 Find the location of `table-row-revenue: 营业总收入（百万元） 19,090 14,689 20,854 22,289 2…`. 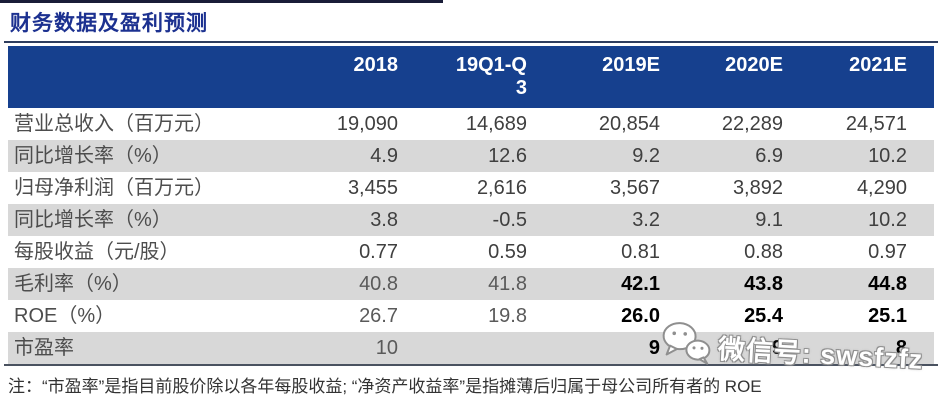

table-row-revenue: 营业总收入（百万元） 19,090 14,689 20,854 22,289 2… is located at coordinates (471, 124).